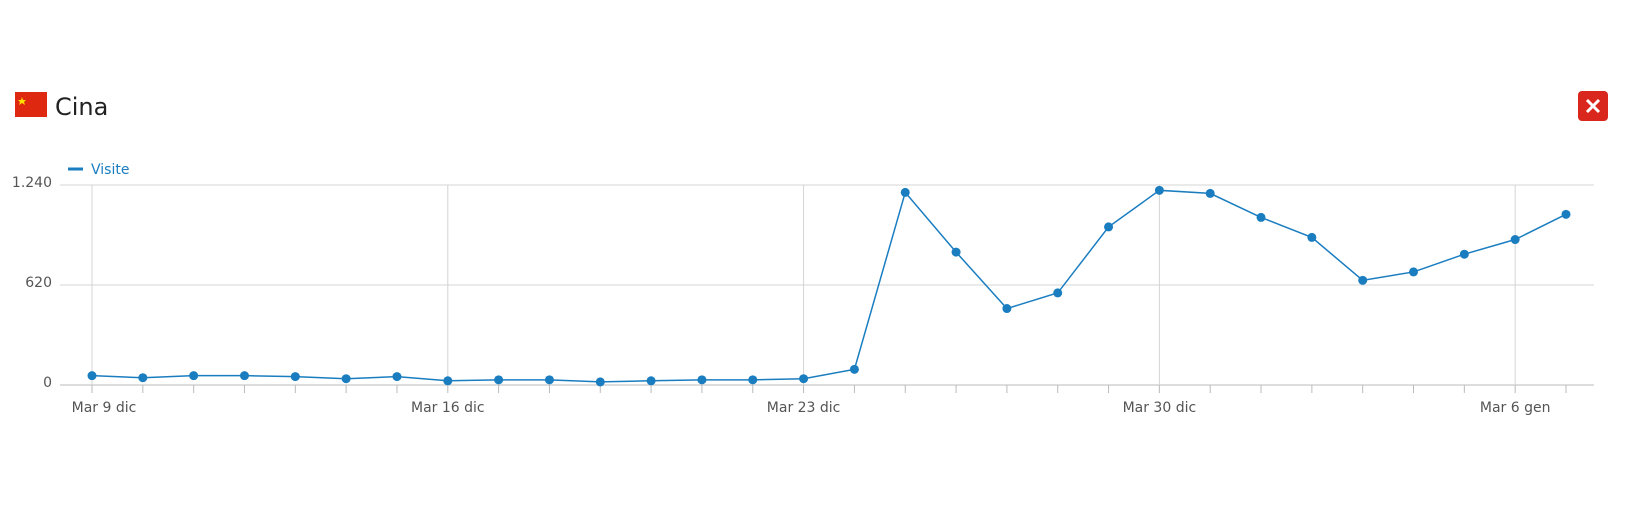  Describe the element at coordinates (1515, 408) in the screenshot. I see `x-tick-label: Mar 6 gen` at that location.